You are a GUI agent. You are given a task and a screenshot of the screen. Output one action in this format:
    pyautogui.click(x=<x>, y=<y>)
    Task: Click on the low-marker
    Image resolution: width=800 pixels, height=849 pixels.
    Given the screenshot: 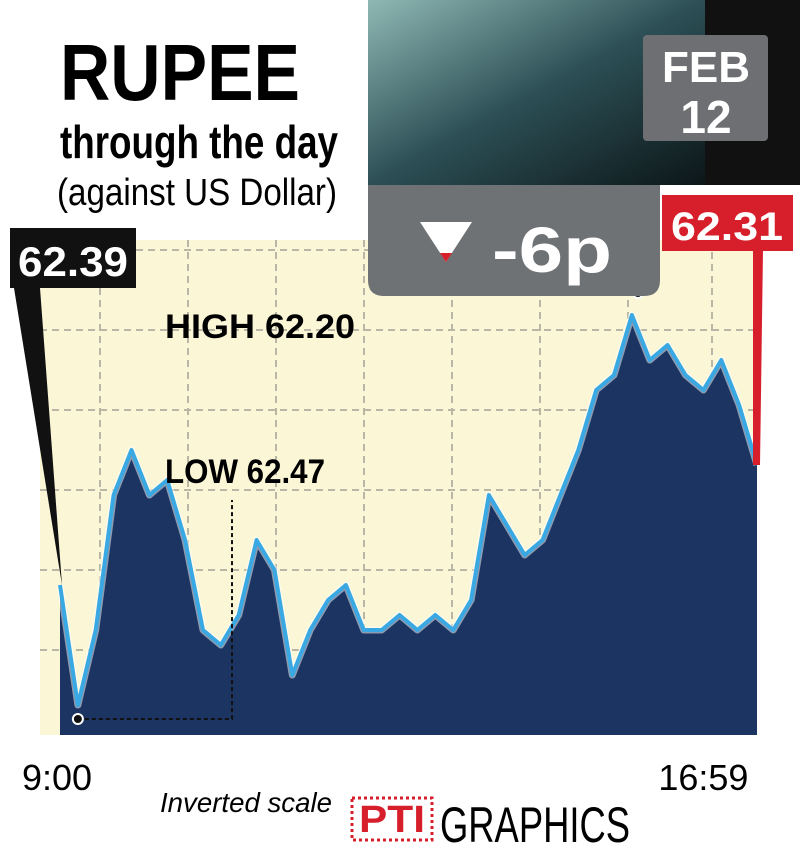 What is the action you would take?
    pyautogui.click(x=77, y=719)
    